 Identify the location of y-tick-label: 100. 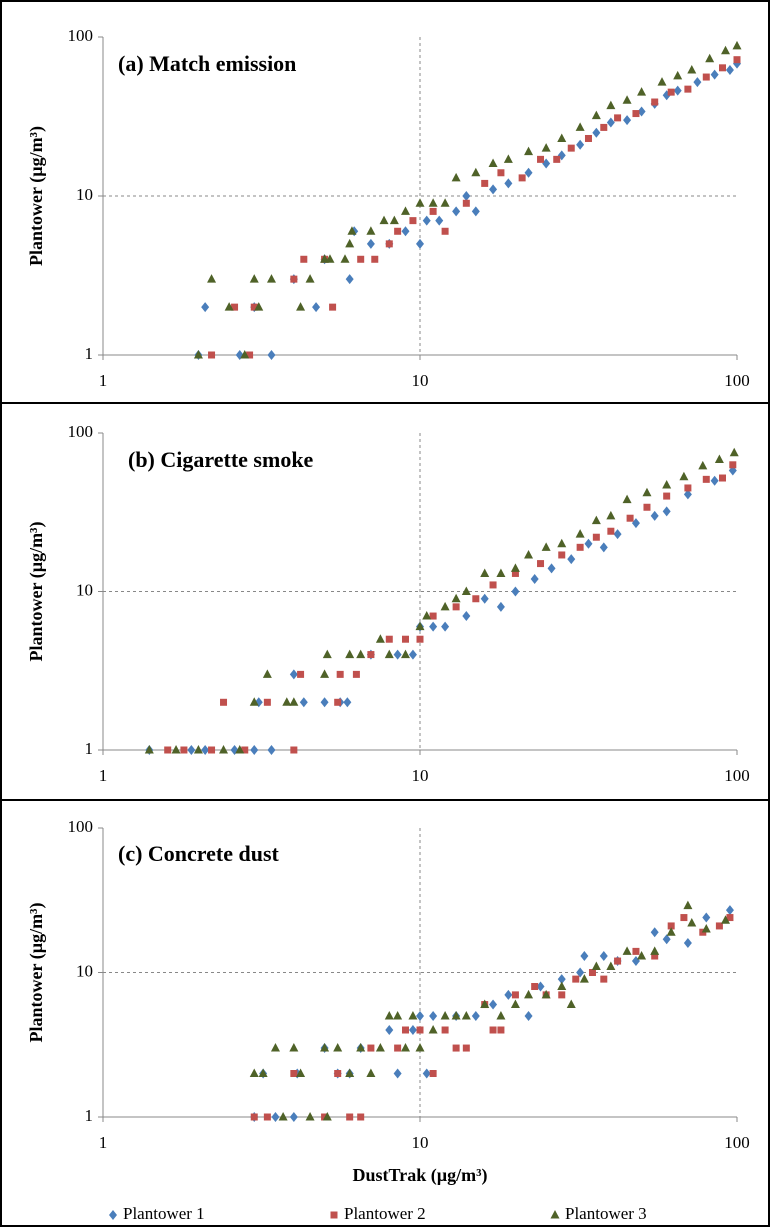
(81, 826).